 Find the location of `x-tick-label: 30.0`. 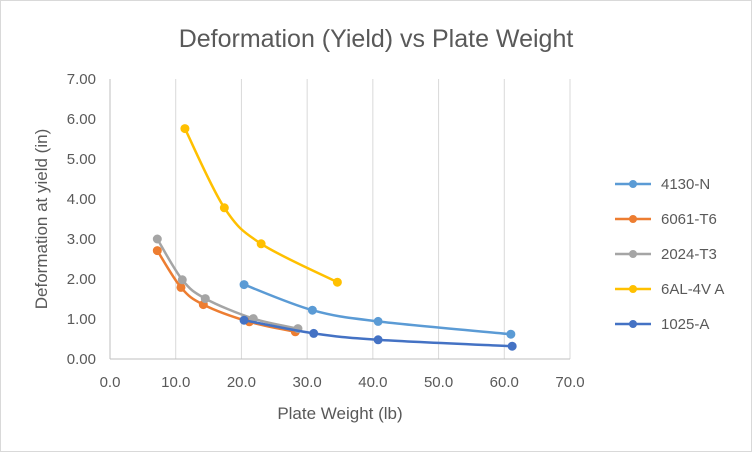

x-tick-label: 30.0 is located at coordinates (307, 382).